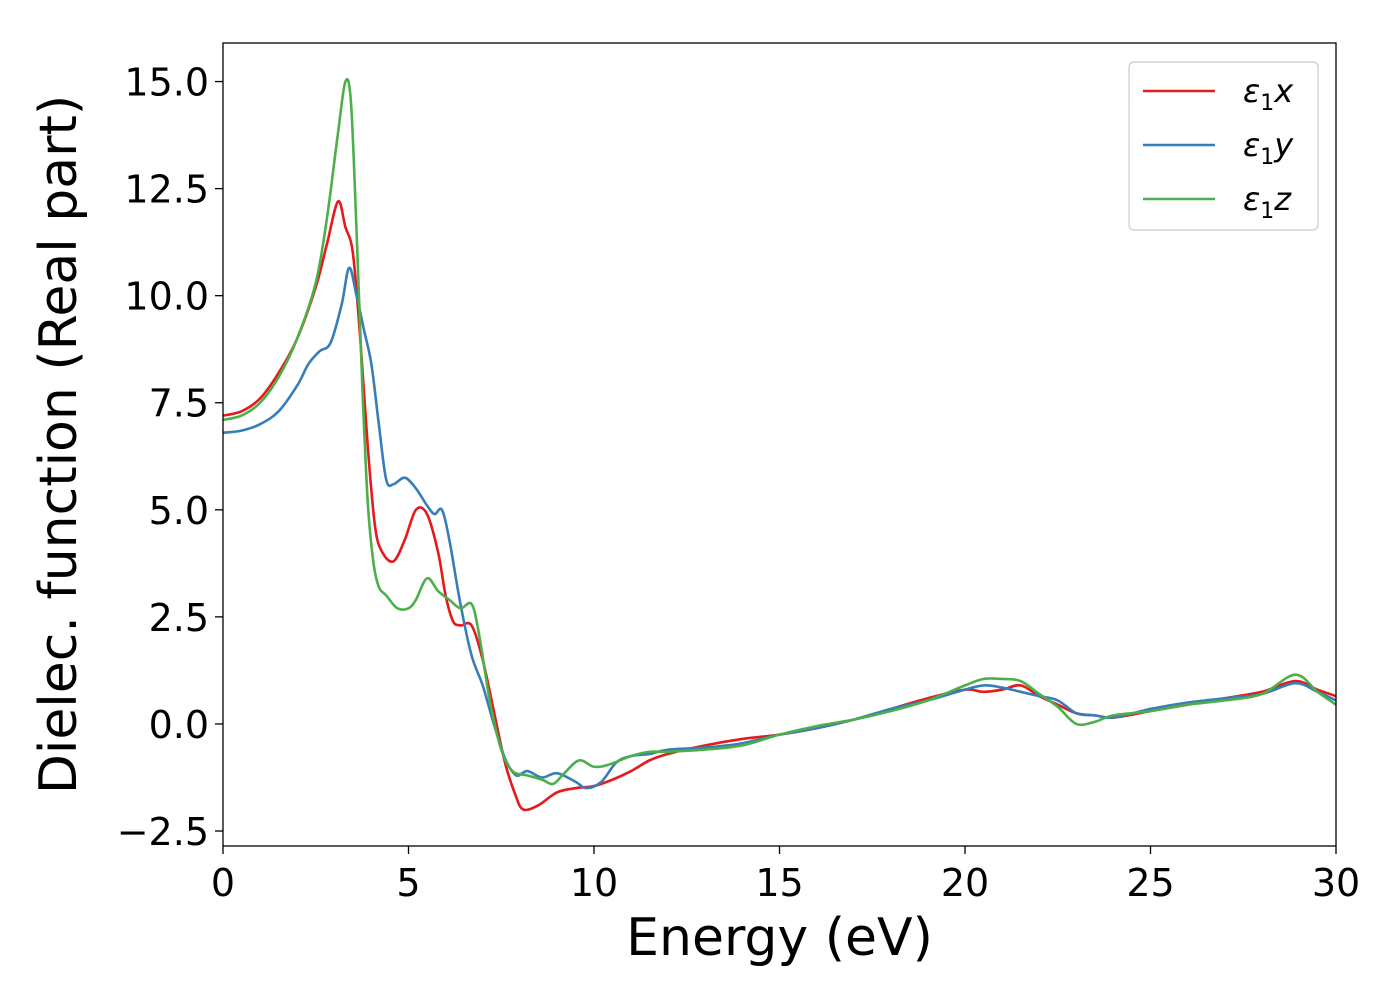 This screenshot has width=1400, height=1000. Describe the element at coordinates (59, 444) in the screenshot. I see `y-axis-title: Dielec. function (Real part)` at that location.